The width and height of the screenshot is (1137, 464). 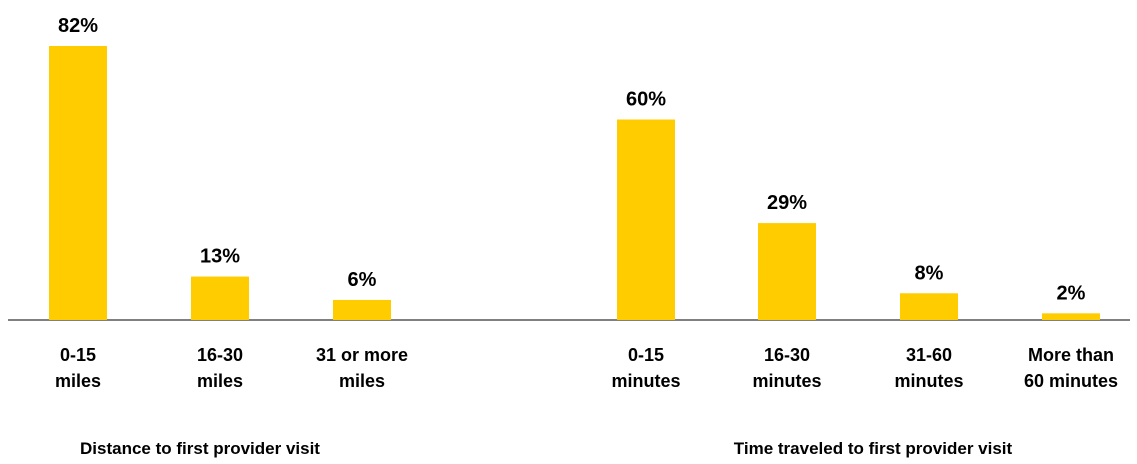 What do you see at coordinates (929, 355) in the screenshot?
I see `x-tick-label: 31-60` at bounding box center [929, 355].